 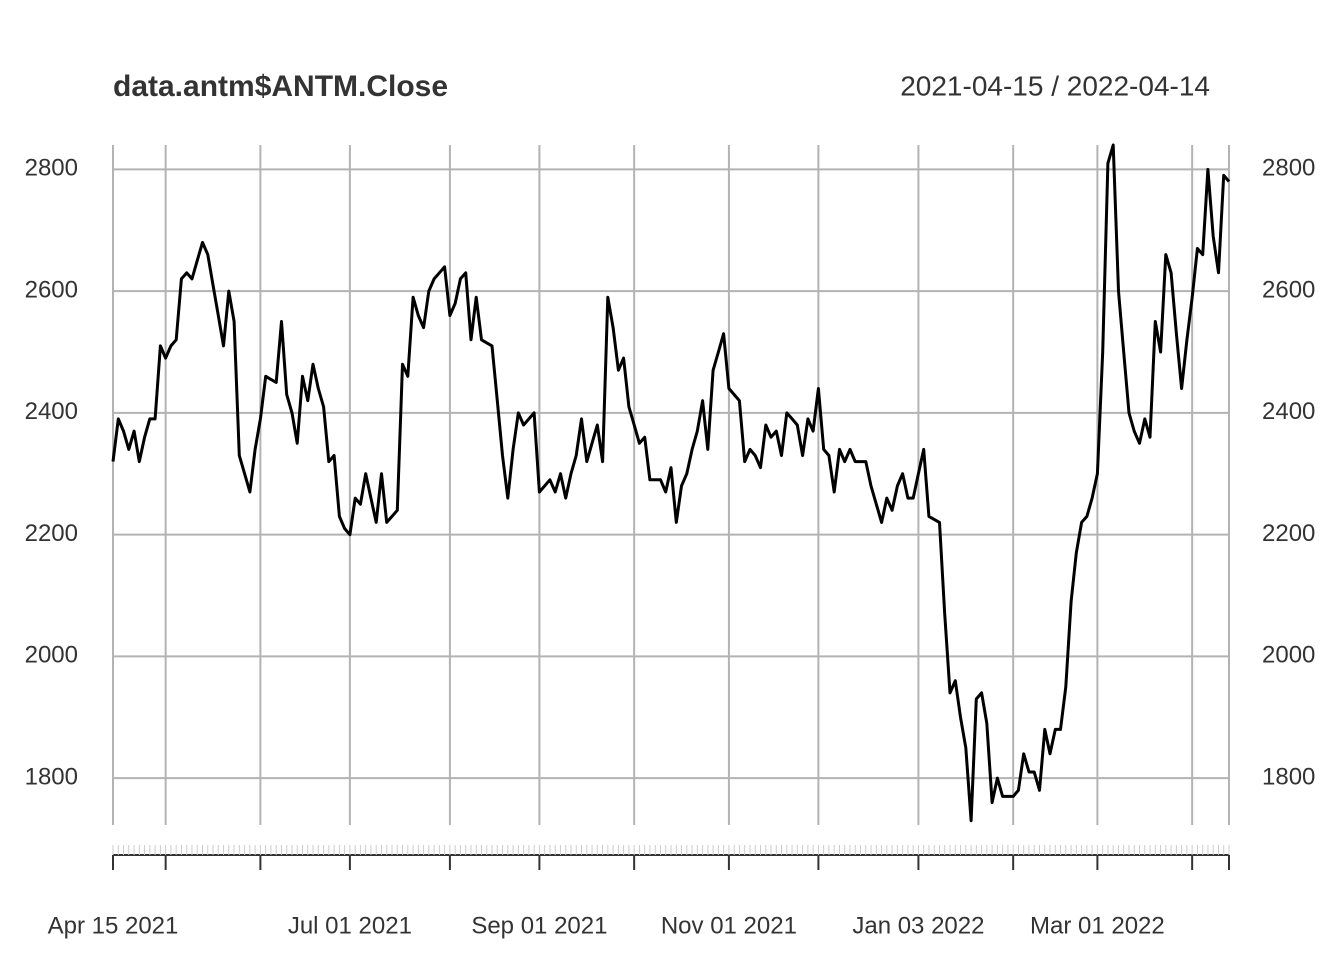 I want to click on x-tick-label: Mar 01 2022, so click(x=1097, y=925).